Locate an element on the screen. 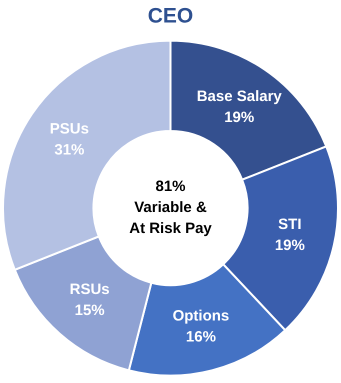  data-label: 16% is located at coordinates (201, 337).